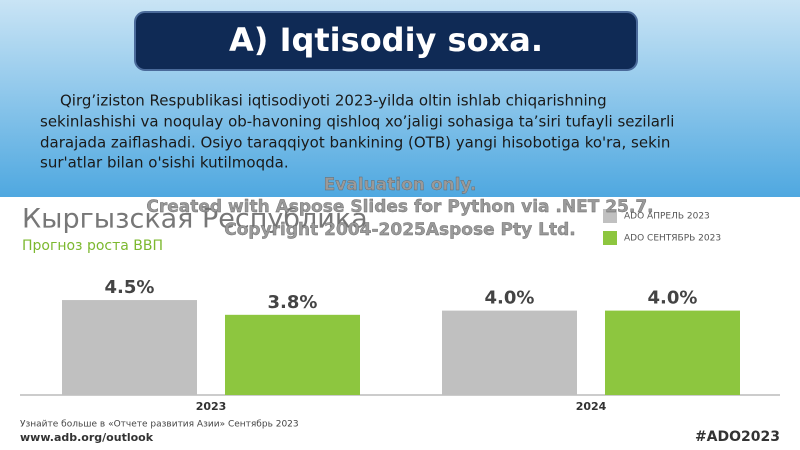 The height and width of the screenshot is (450, 800). I want to click on title-box, so click(386, 41).